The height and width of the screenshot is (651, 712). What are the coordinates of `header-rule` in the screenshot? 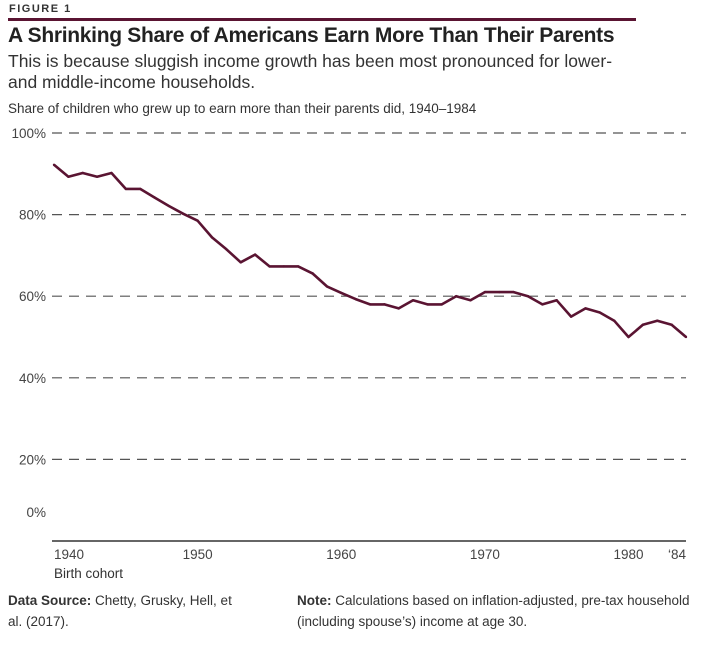 It's located at (322, 19).